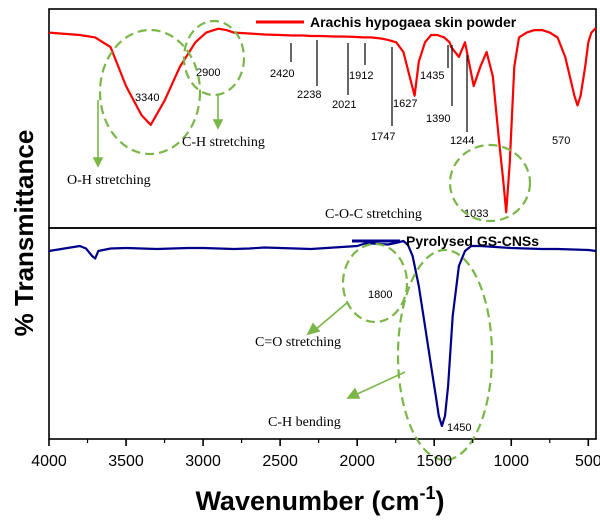 This screenshot has width=600, height=521. Describe the element at coordinates (319, 442) in the screenshot. I see `x-axis-ticks` at that location.